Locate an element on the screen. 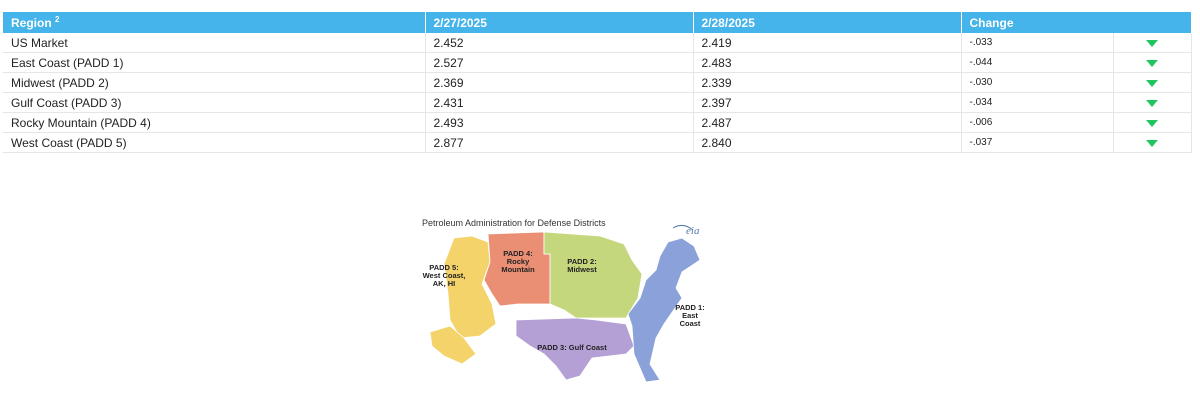 The height and width of the screenshot is (403, 1200). padd1-label-3: Coast is located at coordinates (690, 323).